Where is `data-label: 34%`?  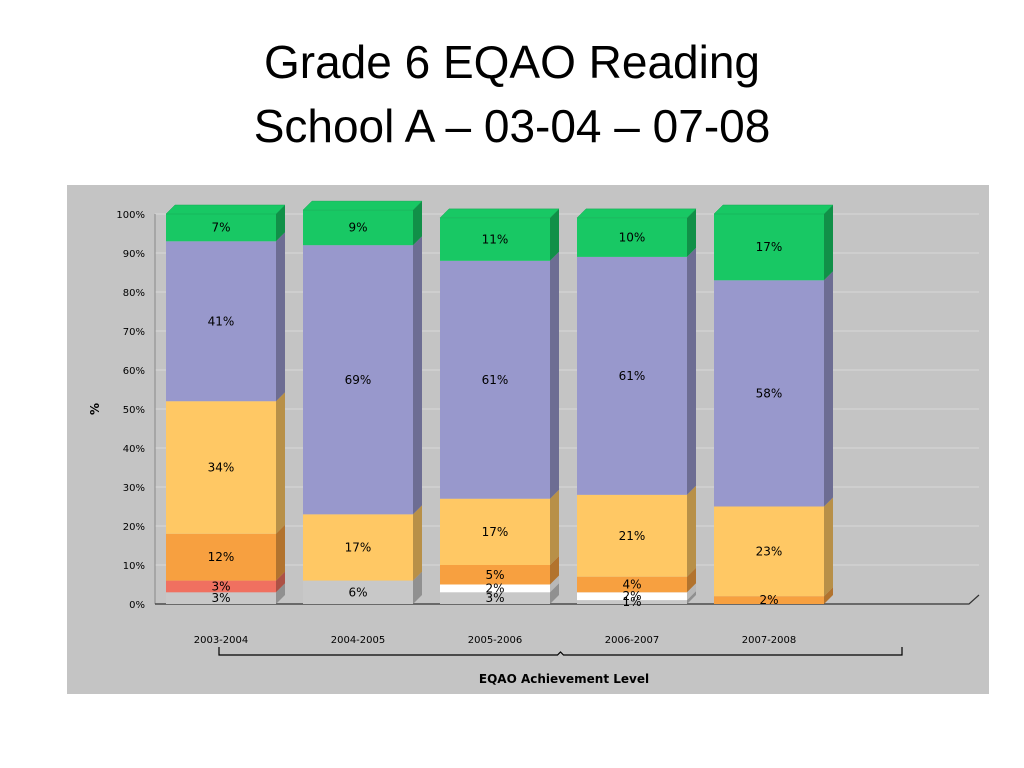
data-label: 34% is located at coordinates (221, 468).